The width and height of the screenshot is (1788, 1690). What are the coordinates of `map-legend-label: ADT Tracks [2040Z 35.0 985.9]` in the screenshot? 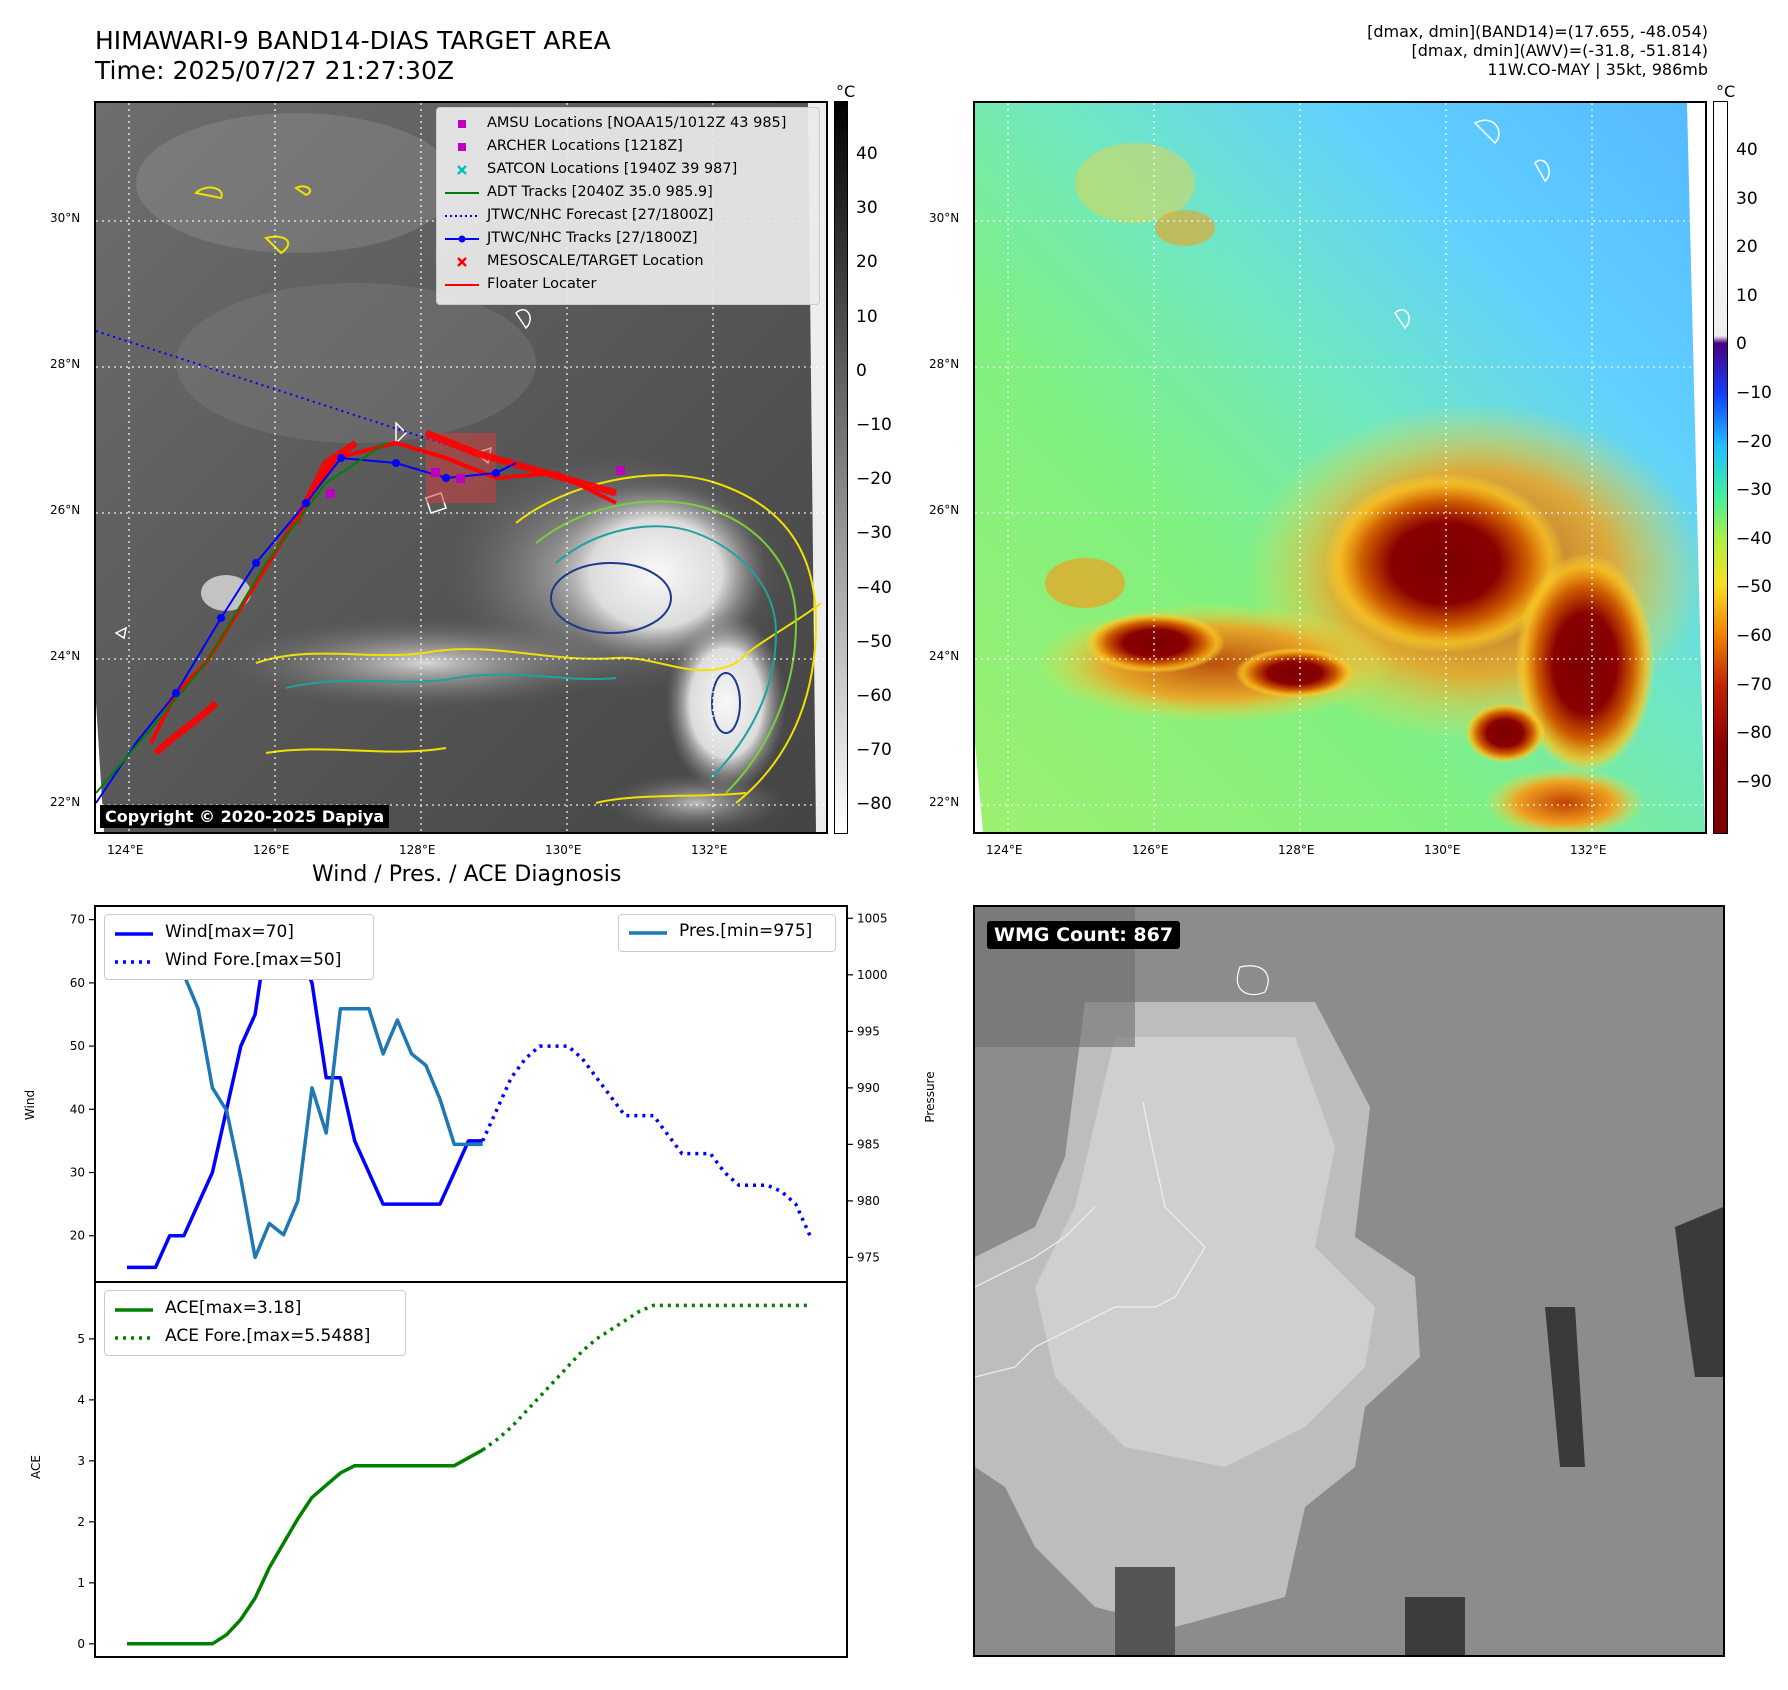 It's located at (600, 192).